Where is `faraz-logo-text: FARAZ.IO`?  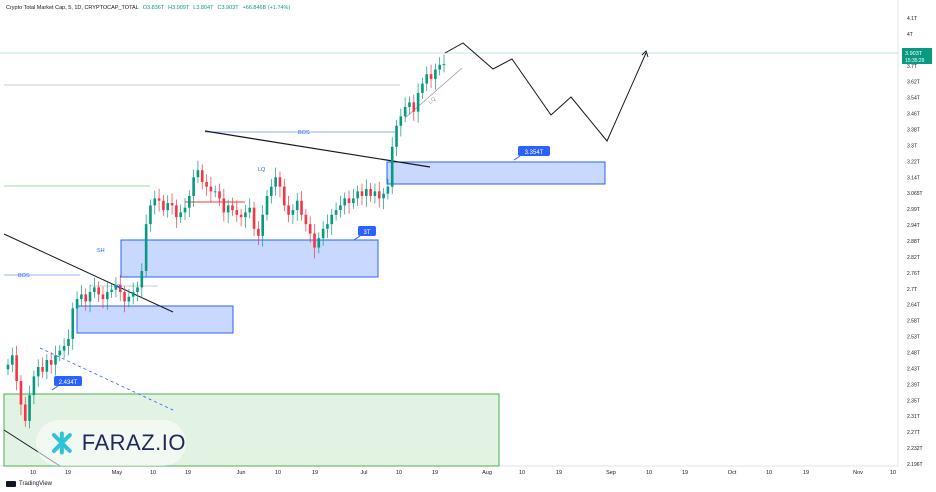 faraz-logo-text: FARAZ.IO is located at coordinates (133, 442).